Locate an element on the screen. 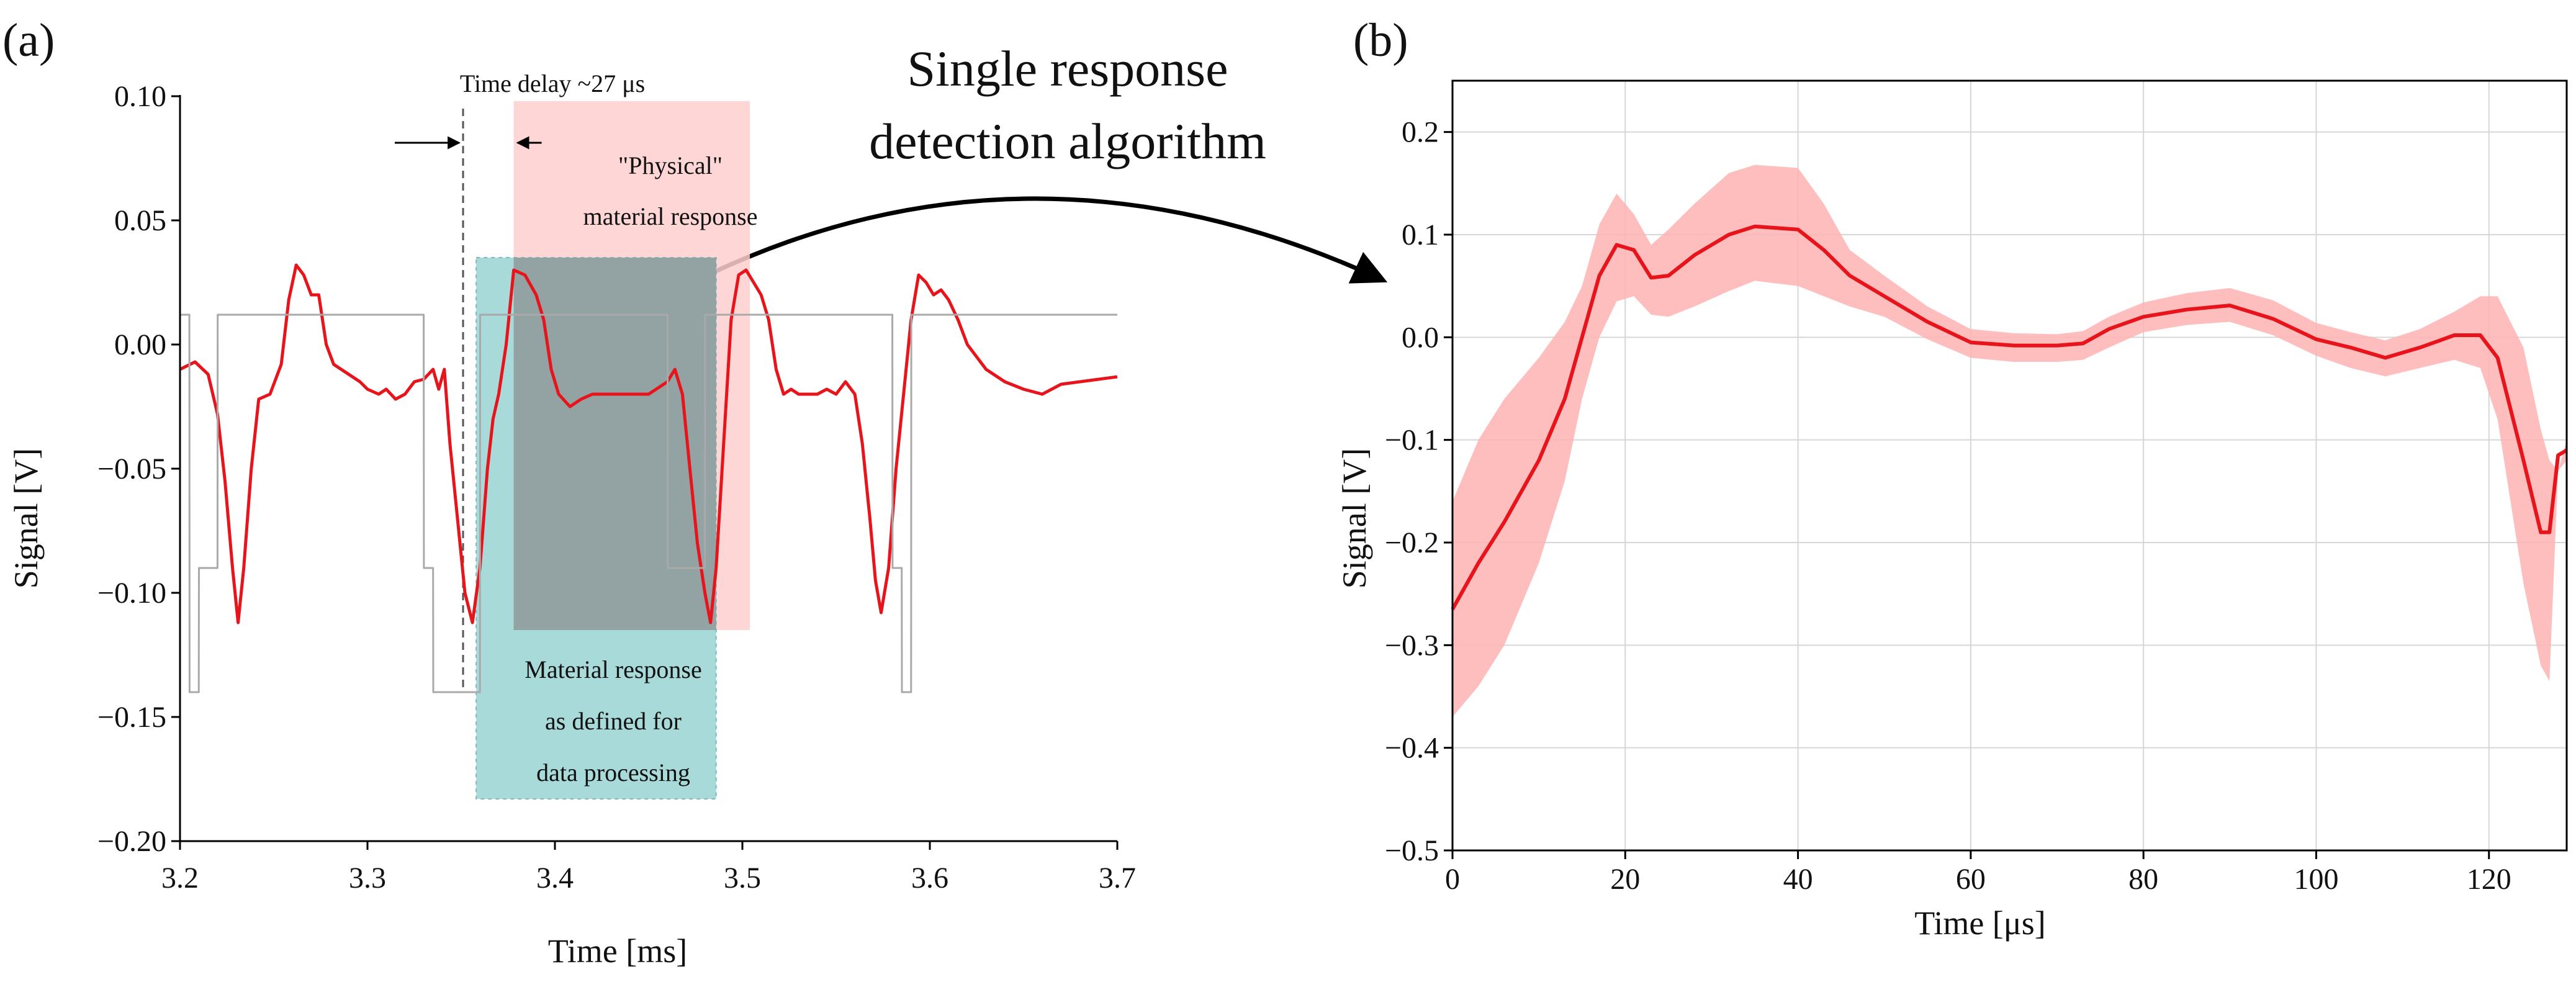  processing-region-label-2: as defined for is located at coordinates (613, 721).